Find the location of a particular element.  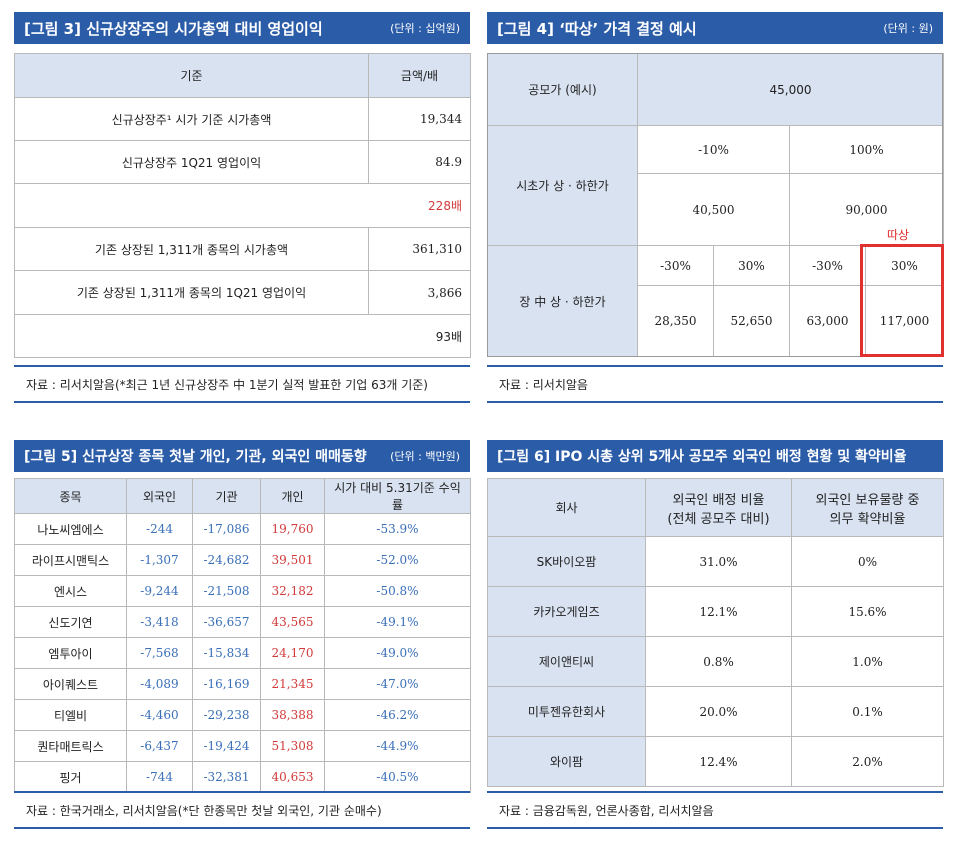

table-cell: 신규상장주 1Q21 영업이익 is located at coordinates (191, 162).